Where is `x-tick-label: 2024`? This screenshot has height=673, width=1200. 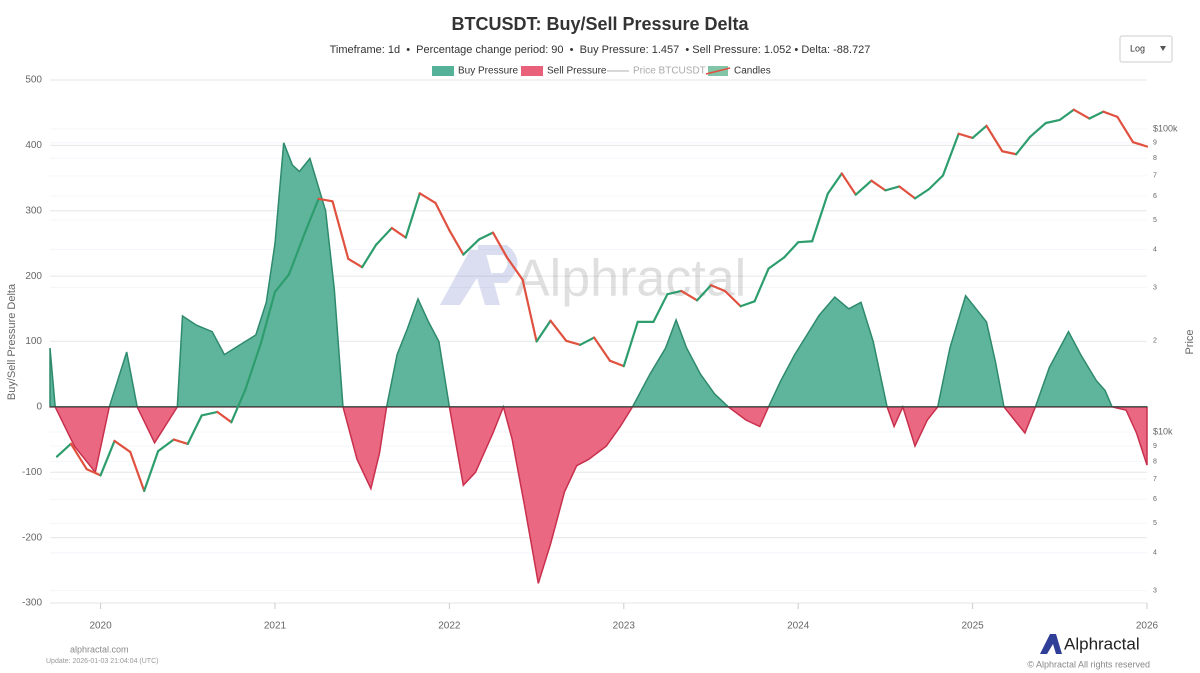 x-tick-label: 2024 is located at coordinates (798, 626).